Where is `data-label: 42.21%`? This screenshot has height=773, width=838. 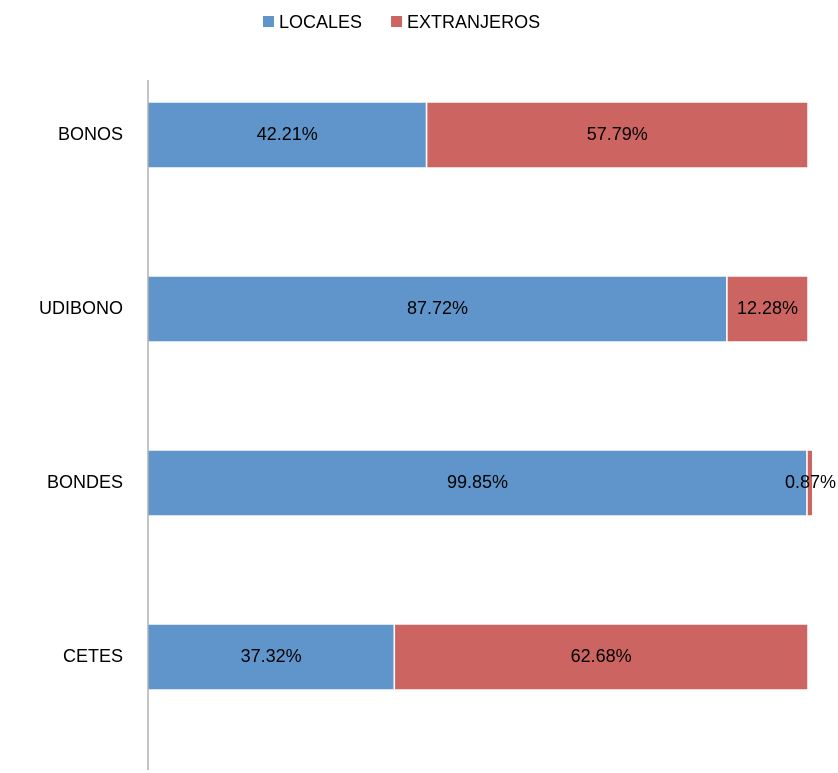 data-label: 42.21% is located at coordinates (287, 134).